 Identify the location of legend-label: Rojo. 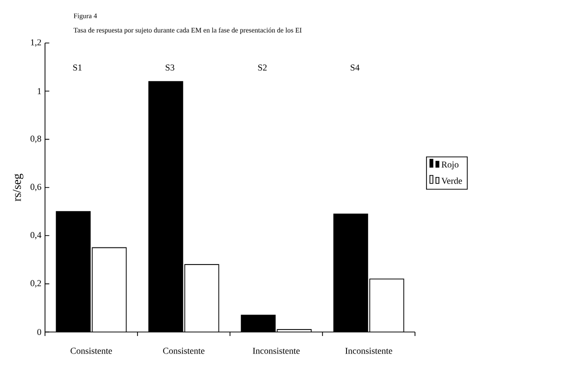
(450, 166).